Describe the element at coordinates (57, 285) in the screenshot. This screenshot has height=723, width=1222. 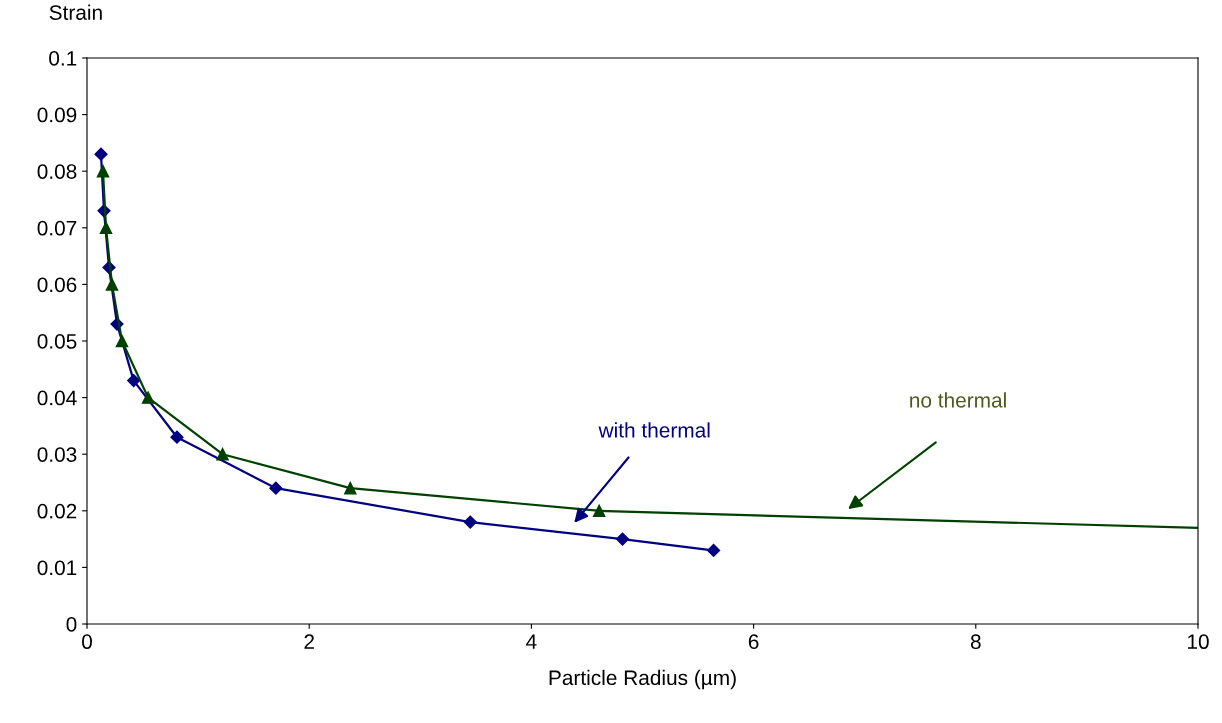
I see `y-tick-label: 0.06` at that location.